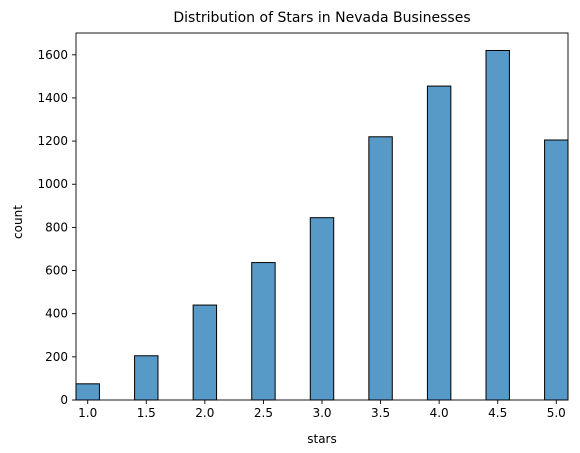 The image size is (580, 453). What do you see at coordinates (146, 378) in the screenshot?
I see `bar-1.5` at bounding box center [146, 378].